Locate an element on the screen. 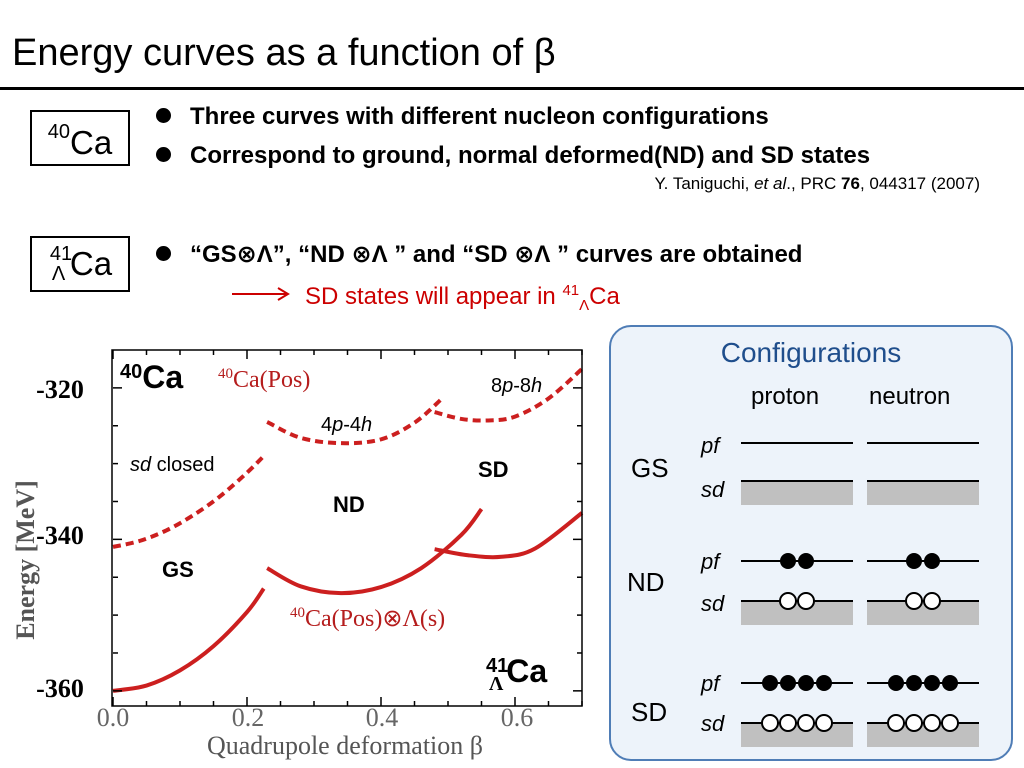 Image resolution: width=1024 pixels, height=768 pixels. state-label-sd: SD is located at coordinates (649, 712).